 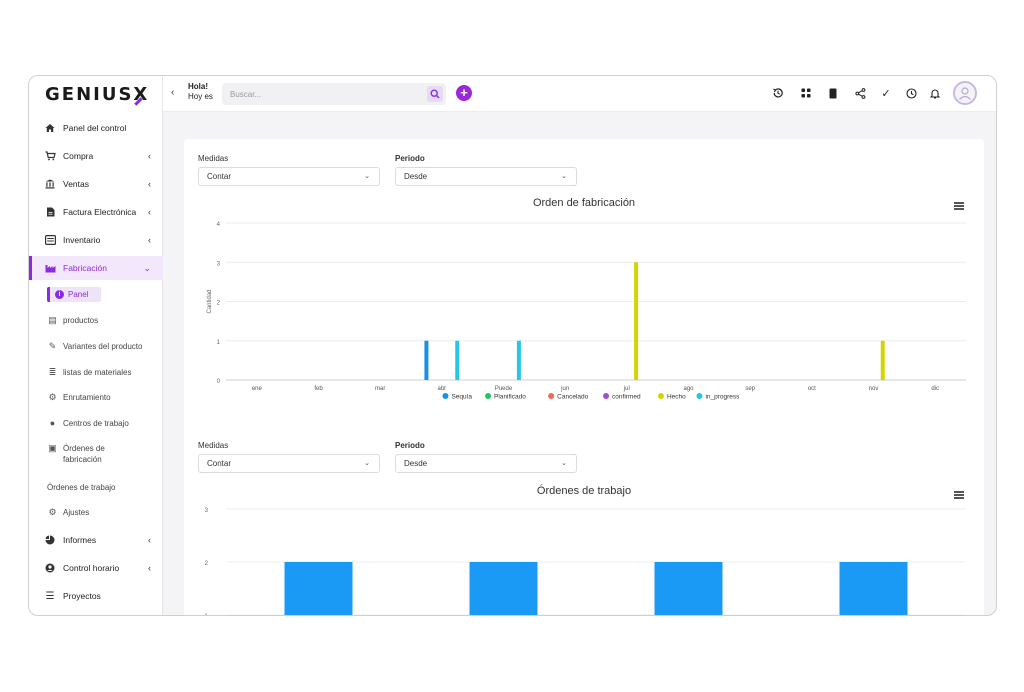 I want to click on home-icon, so click(x=50, y=128).